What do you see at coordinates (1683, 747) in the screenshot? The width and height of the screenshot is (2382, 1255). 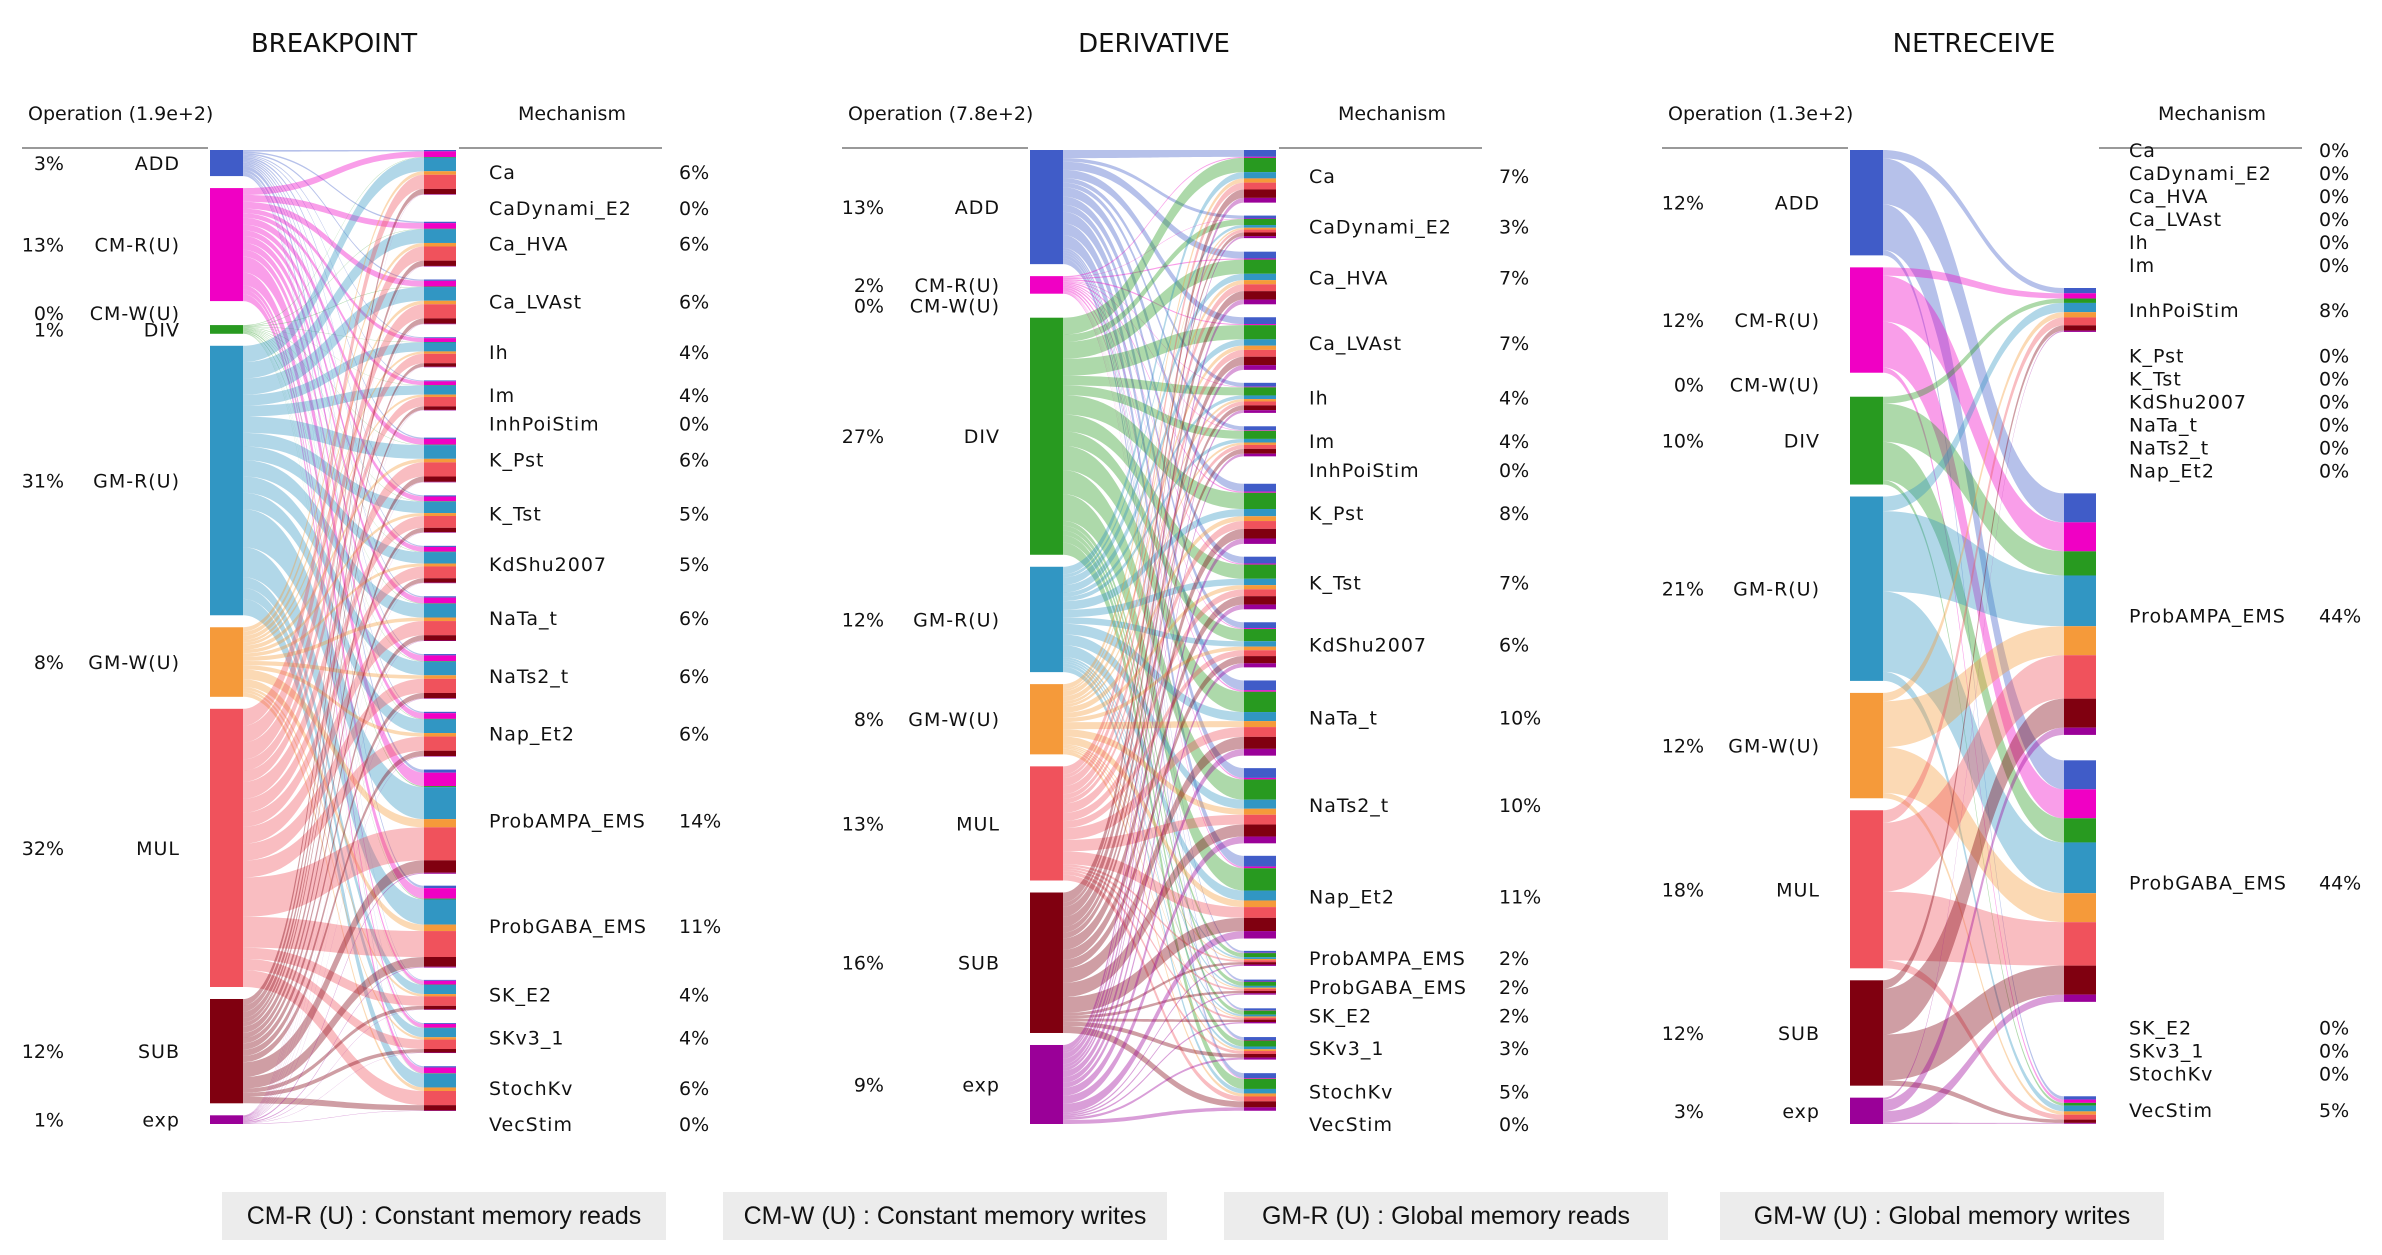 I see `operation-pct: 12%` at bounding box center [1683, 747].